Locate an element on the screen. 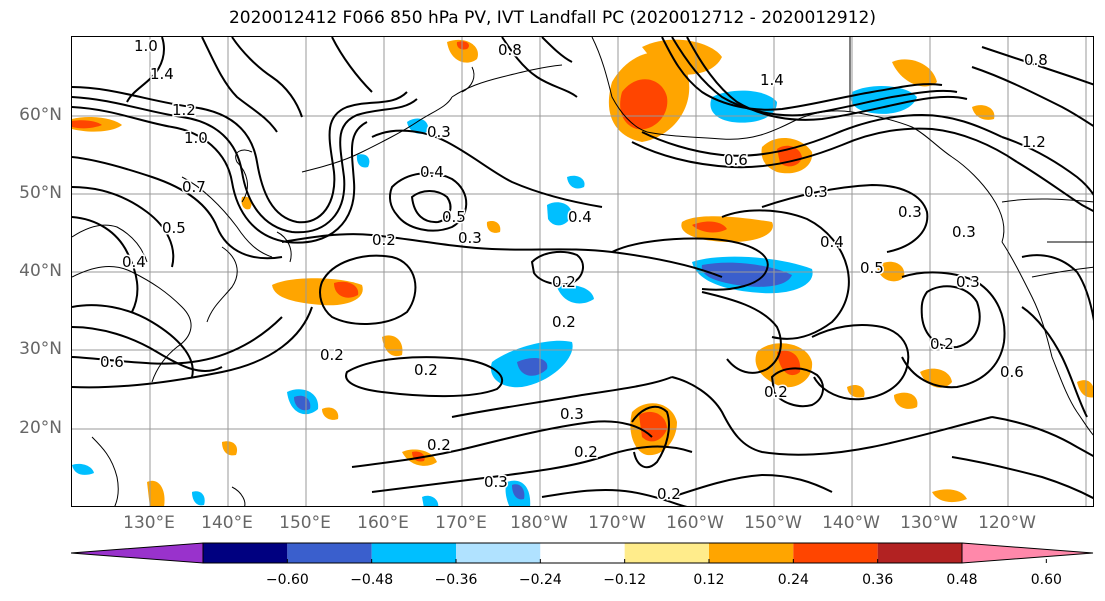  lon-label: 140°E is located at coordinates (227, 523).